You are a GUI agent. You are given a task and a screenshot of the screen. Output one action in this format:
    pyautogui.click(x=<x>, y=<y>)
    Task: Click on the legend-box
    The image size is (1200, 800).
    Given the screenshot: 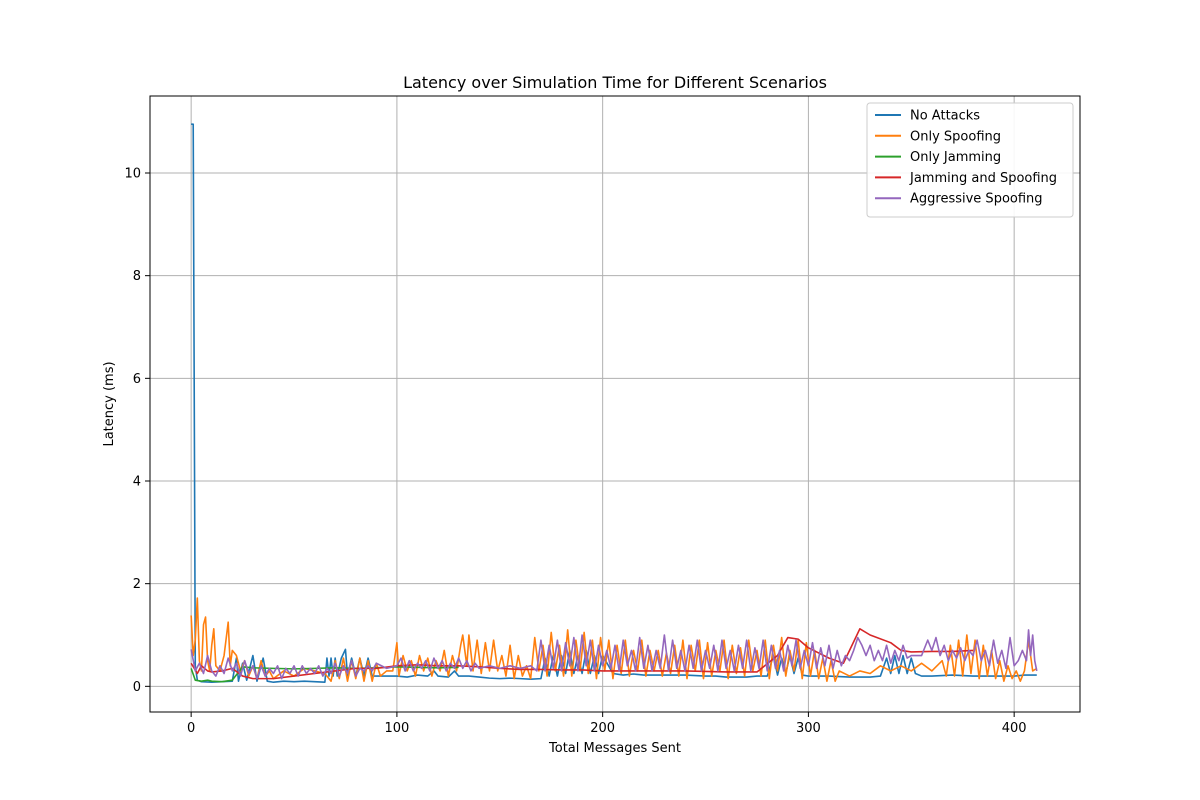 What is the action you would take?
    pyautogui.click(x=970, y=160)
    